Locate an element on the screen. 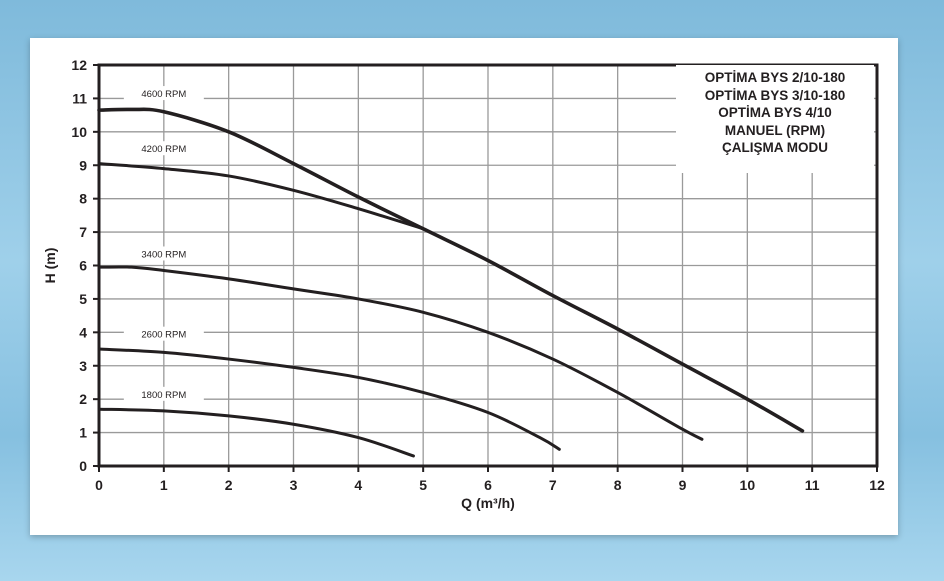  x-axis-label: Q (m³/h) is located at coordinates (488, 503).